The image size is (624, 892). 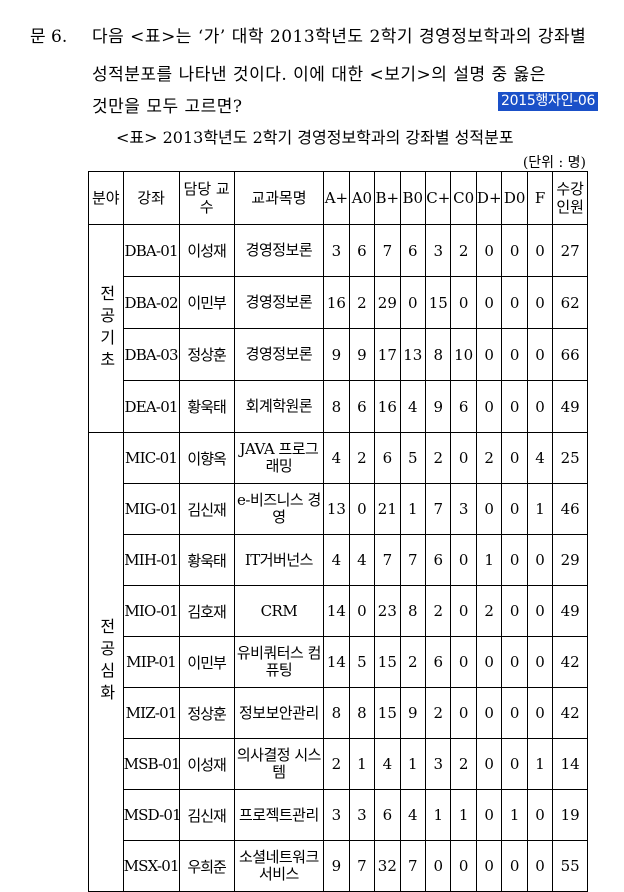 I want to click on table-row: MIG-01 김신재 e-비즈니스 경영 13 0 21 1 7 3 0 0 1 46, so click(x=338, y=509).